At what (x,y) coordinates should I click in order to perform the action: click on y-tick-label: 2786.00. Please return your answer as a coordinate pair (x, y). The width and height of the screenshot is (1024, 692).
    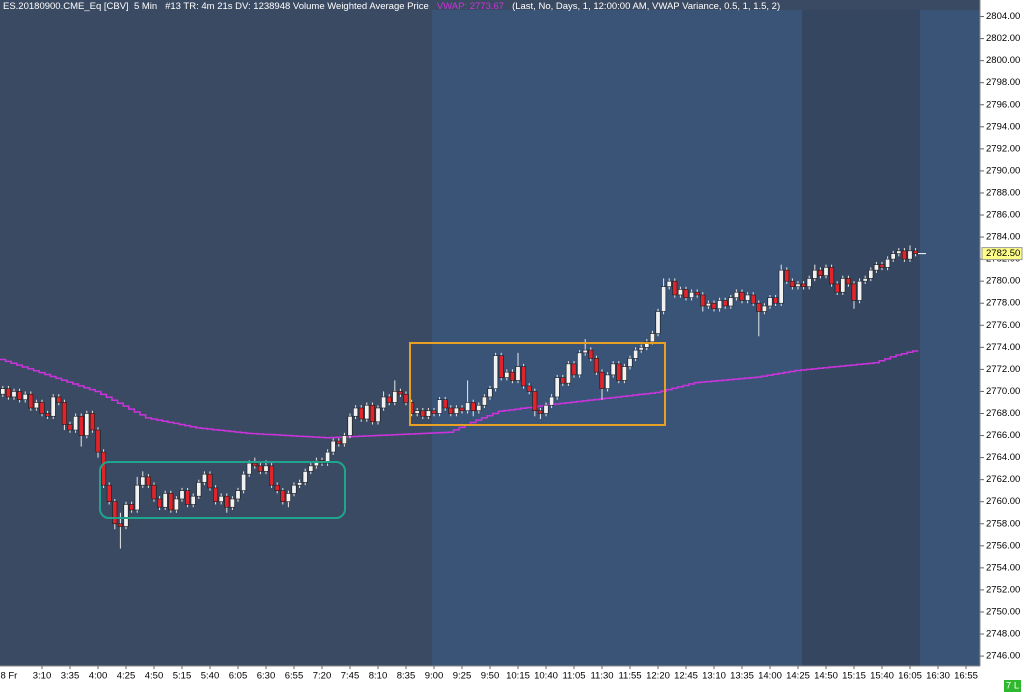
    Looking at the image, I should click on (1003, 215).